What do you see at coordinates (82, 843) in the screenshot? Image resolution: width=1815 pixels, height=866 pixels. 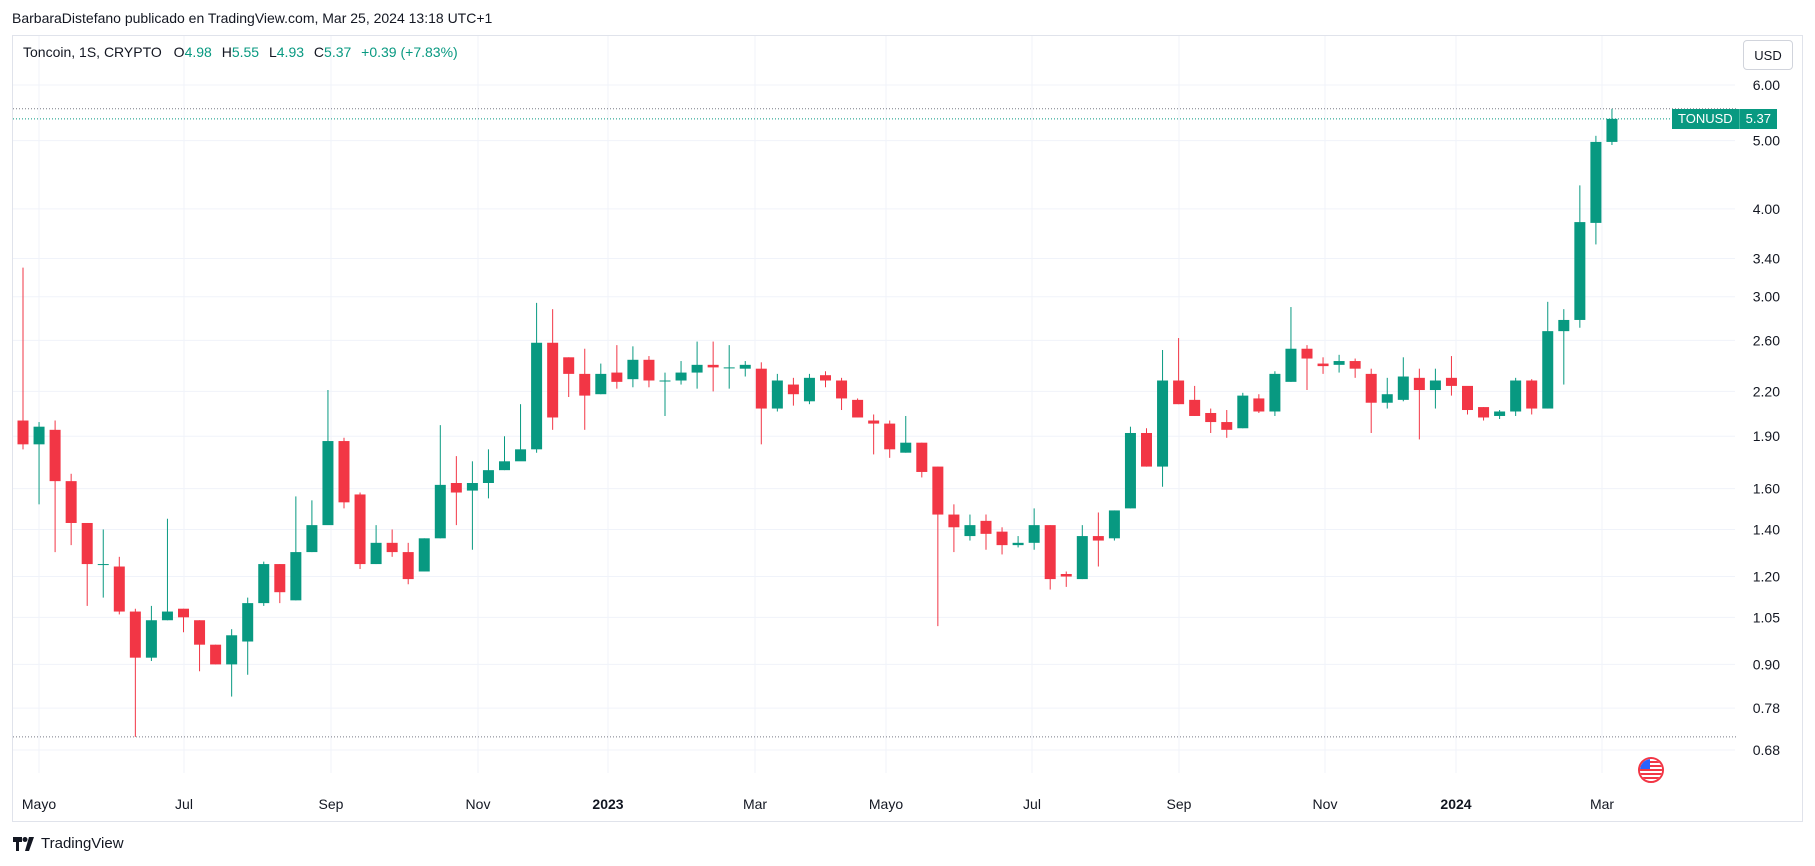 I see `brand-name: TradingView` at bounding box center [82, 843].